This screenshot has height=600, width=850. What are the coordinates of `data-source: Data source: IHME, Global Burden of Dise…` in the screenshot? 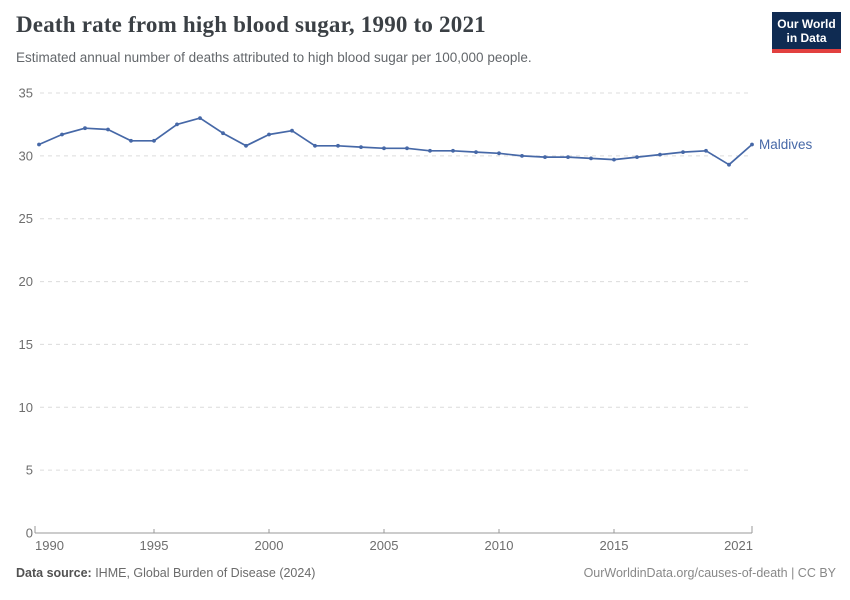 It's located at (165, 573).